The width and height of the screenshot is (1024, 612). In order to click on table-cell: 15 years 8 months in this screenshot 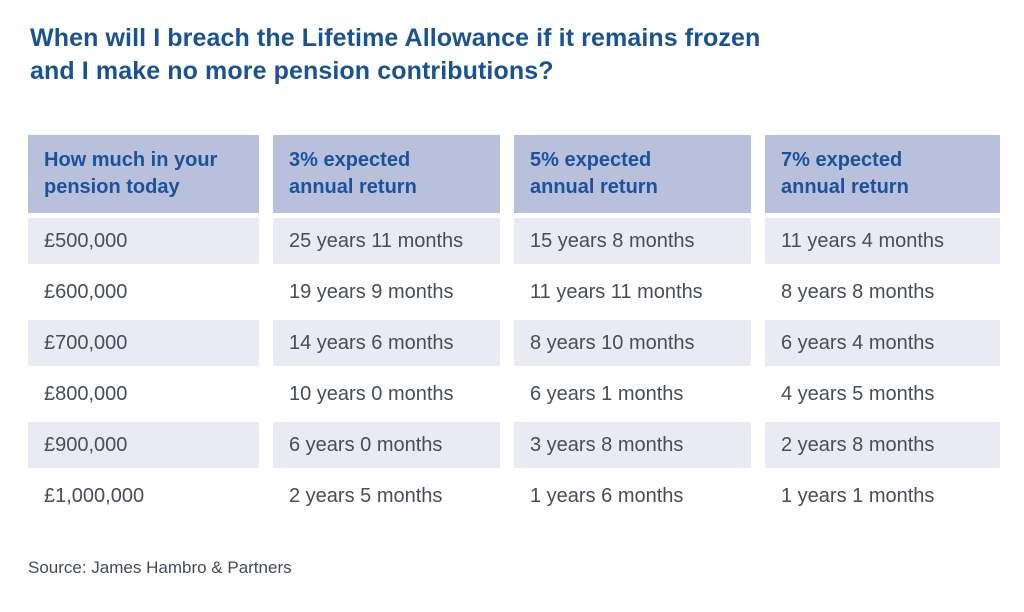, I will do `click(632, 241)`.